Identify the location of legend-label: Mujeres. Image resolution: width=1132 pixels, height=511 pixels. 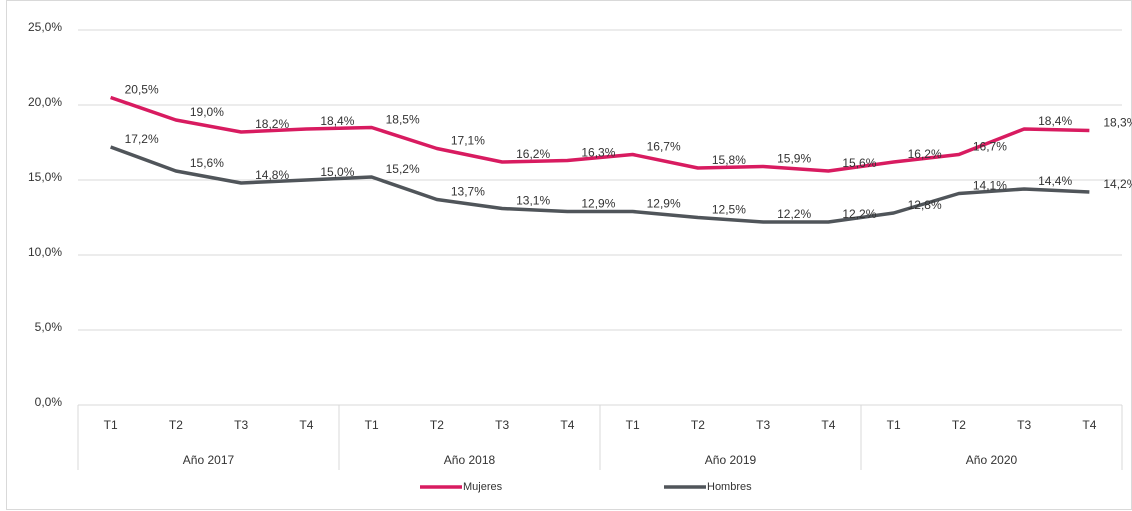
(483, 487).